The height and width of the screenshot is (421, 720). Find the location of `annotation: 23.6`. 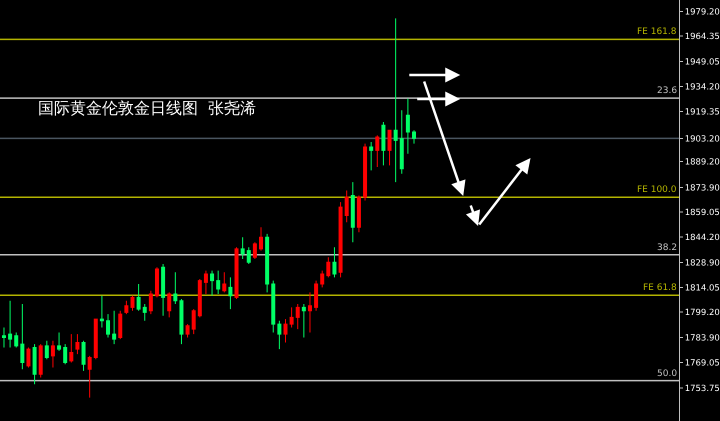

annotation: 23.6 is located at coordinates (667, 91).